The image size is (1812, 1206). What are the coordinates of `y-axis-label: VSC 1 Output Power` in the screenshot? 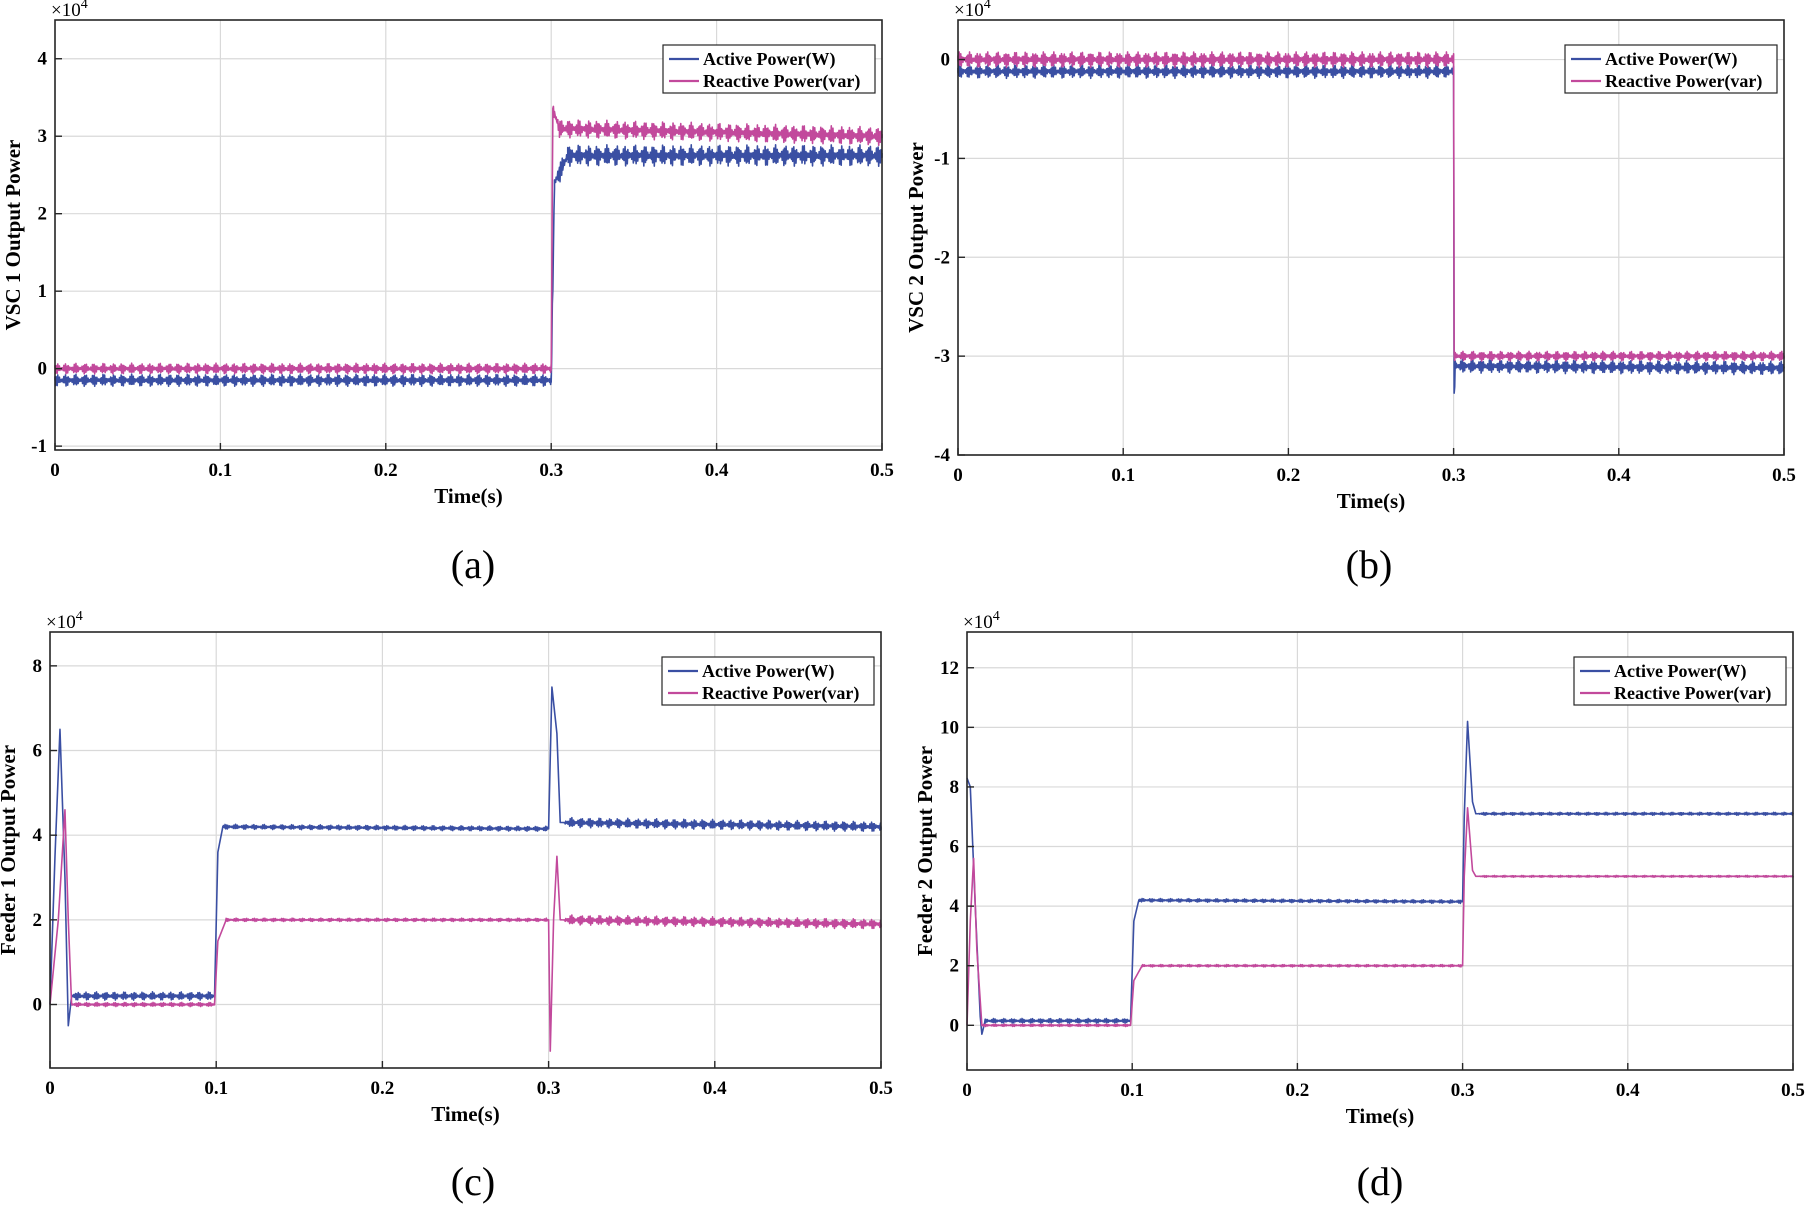 It's located at (13, 235).